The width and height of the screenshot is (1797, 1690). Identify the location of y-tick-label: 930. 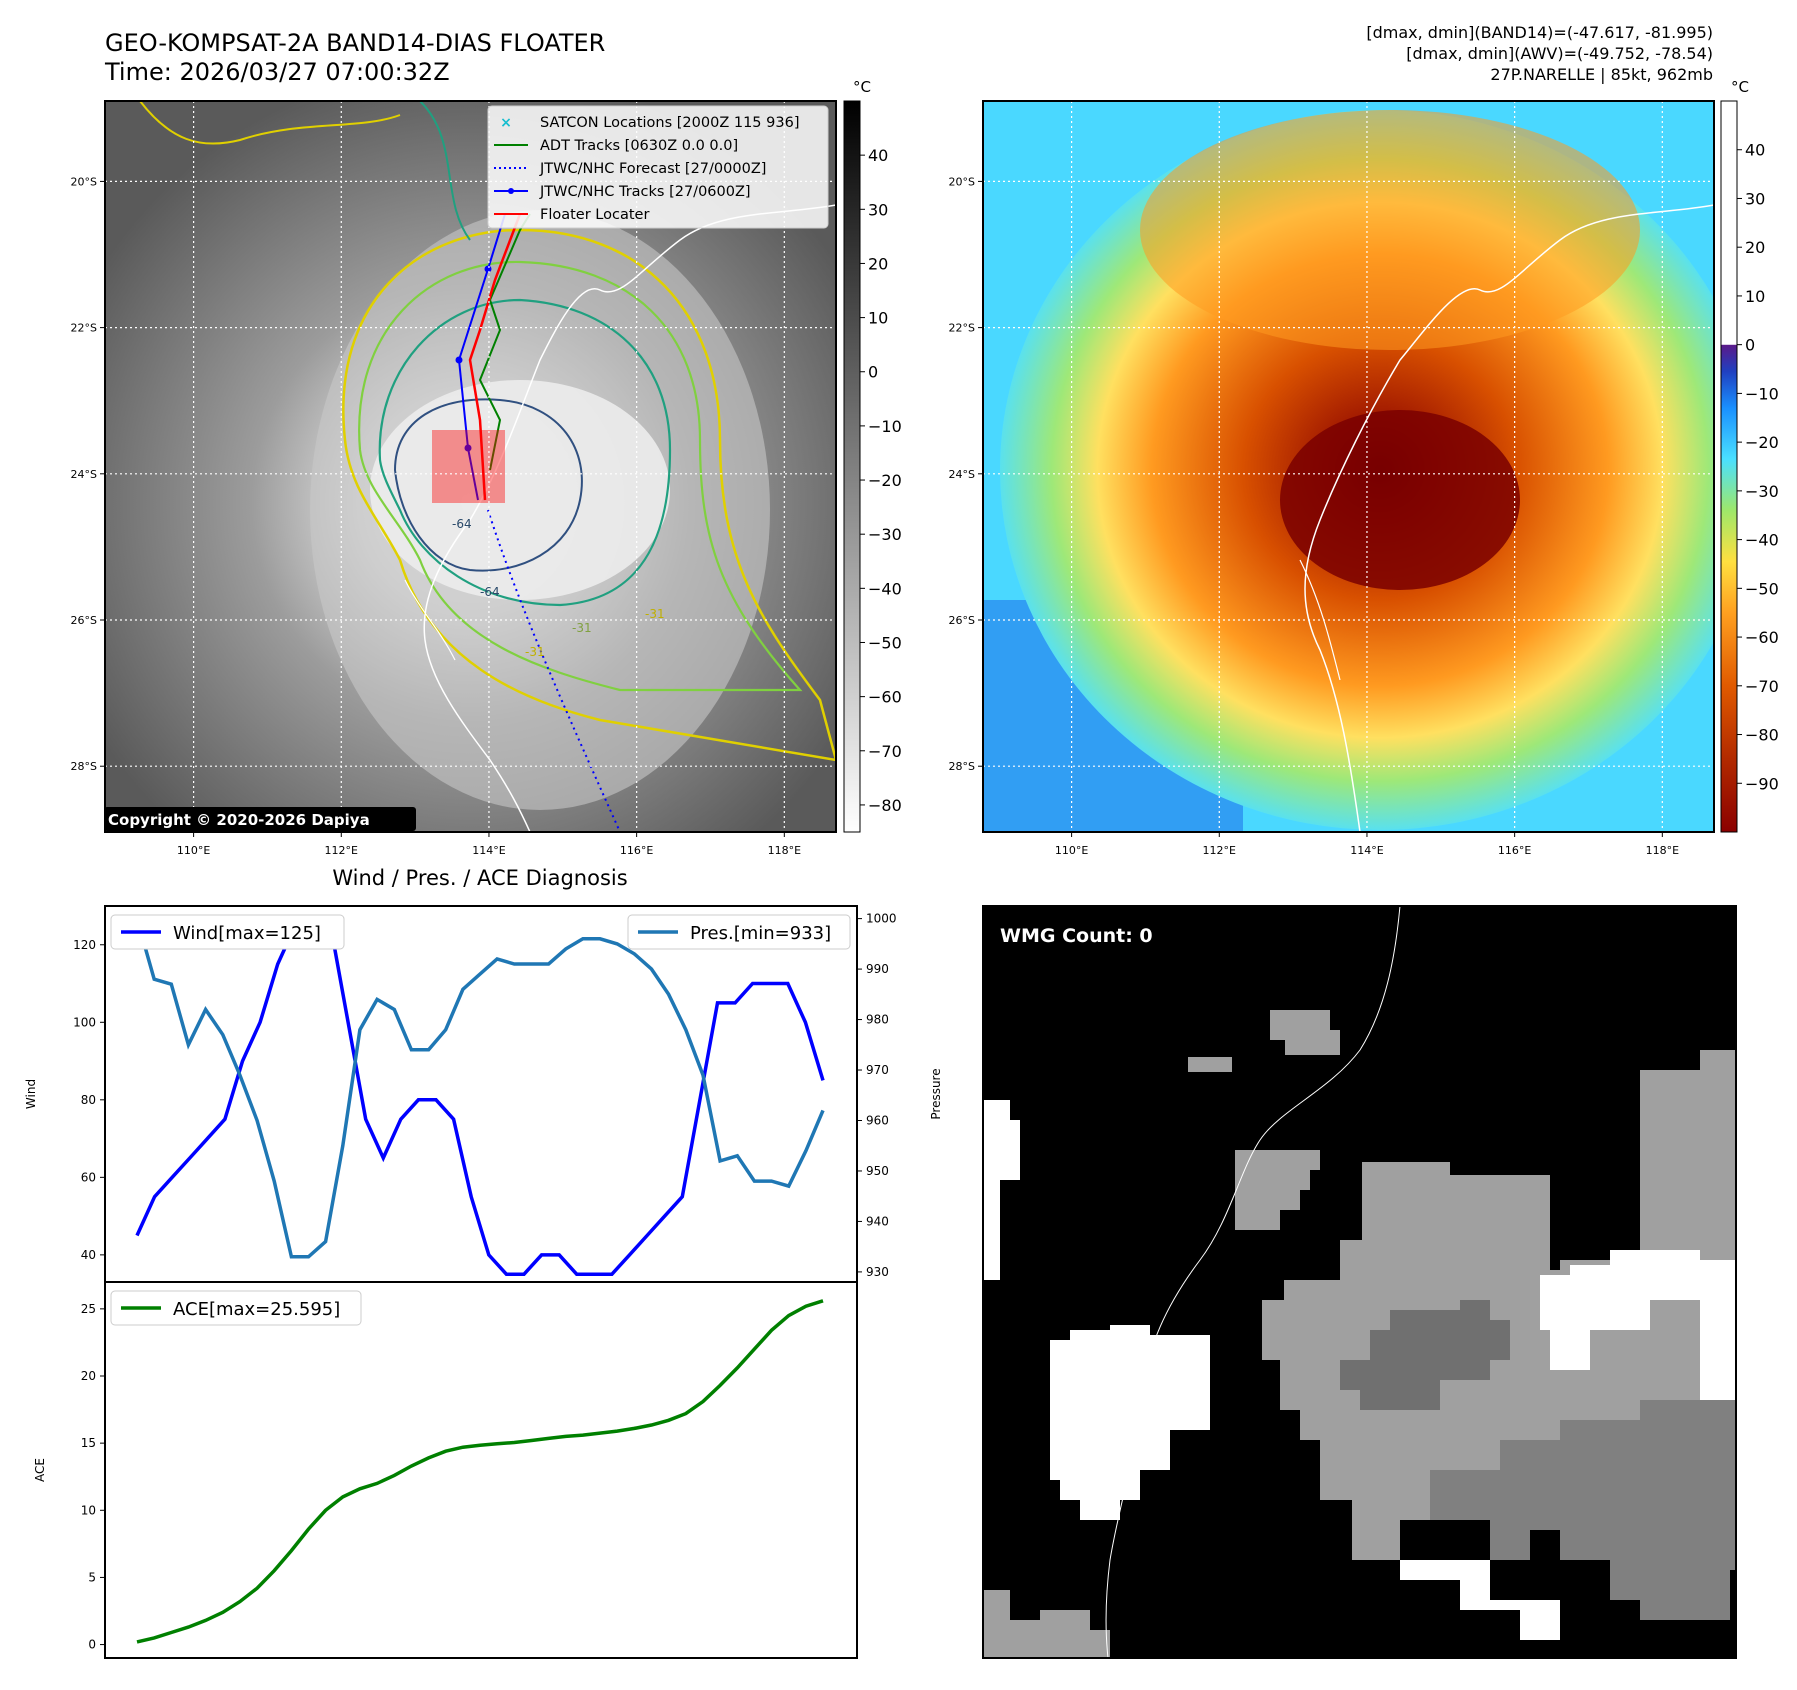
(877, 1272).